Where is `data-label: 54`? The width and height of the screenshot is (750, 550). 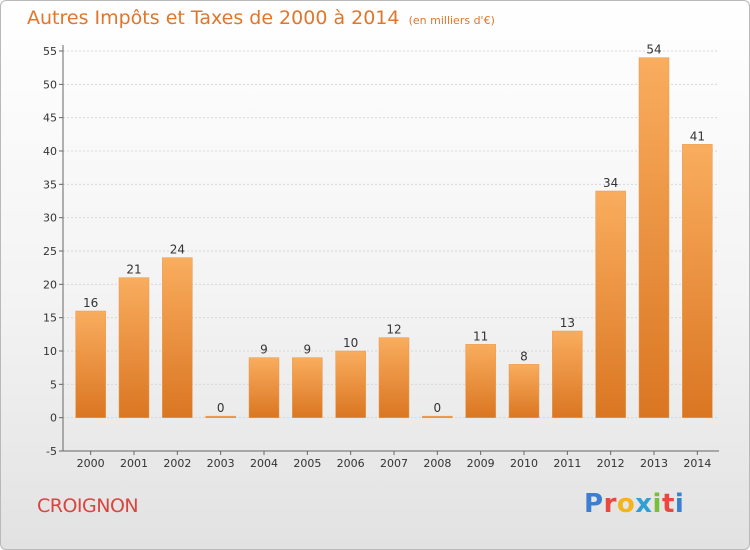 data-label: 54 is located at coordinates (653, 50).